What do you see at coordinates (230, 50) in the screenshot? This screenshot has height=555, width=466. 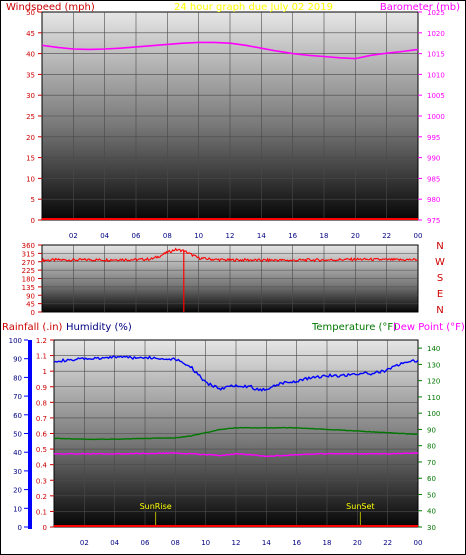 I see `barometer-line` at bounding box center [230, 50].